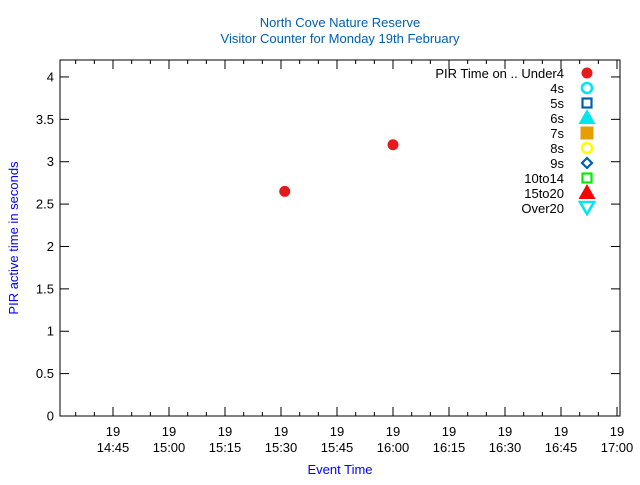 The image size is (640, 485). Describe the element at coordinates (393, 447) in the screenshot. I see `x-tick-label: 16:00` at that location.